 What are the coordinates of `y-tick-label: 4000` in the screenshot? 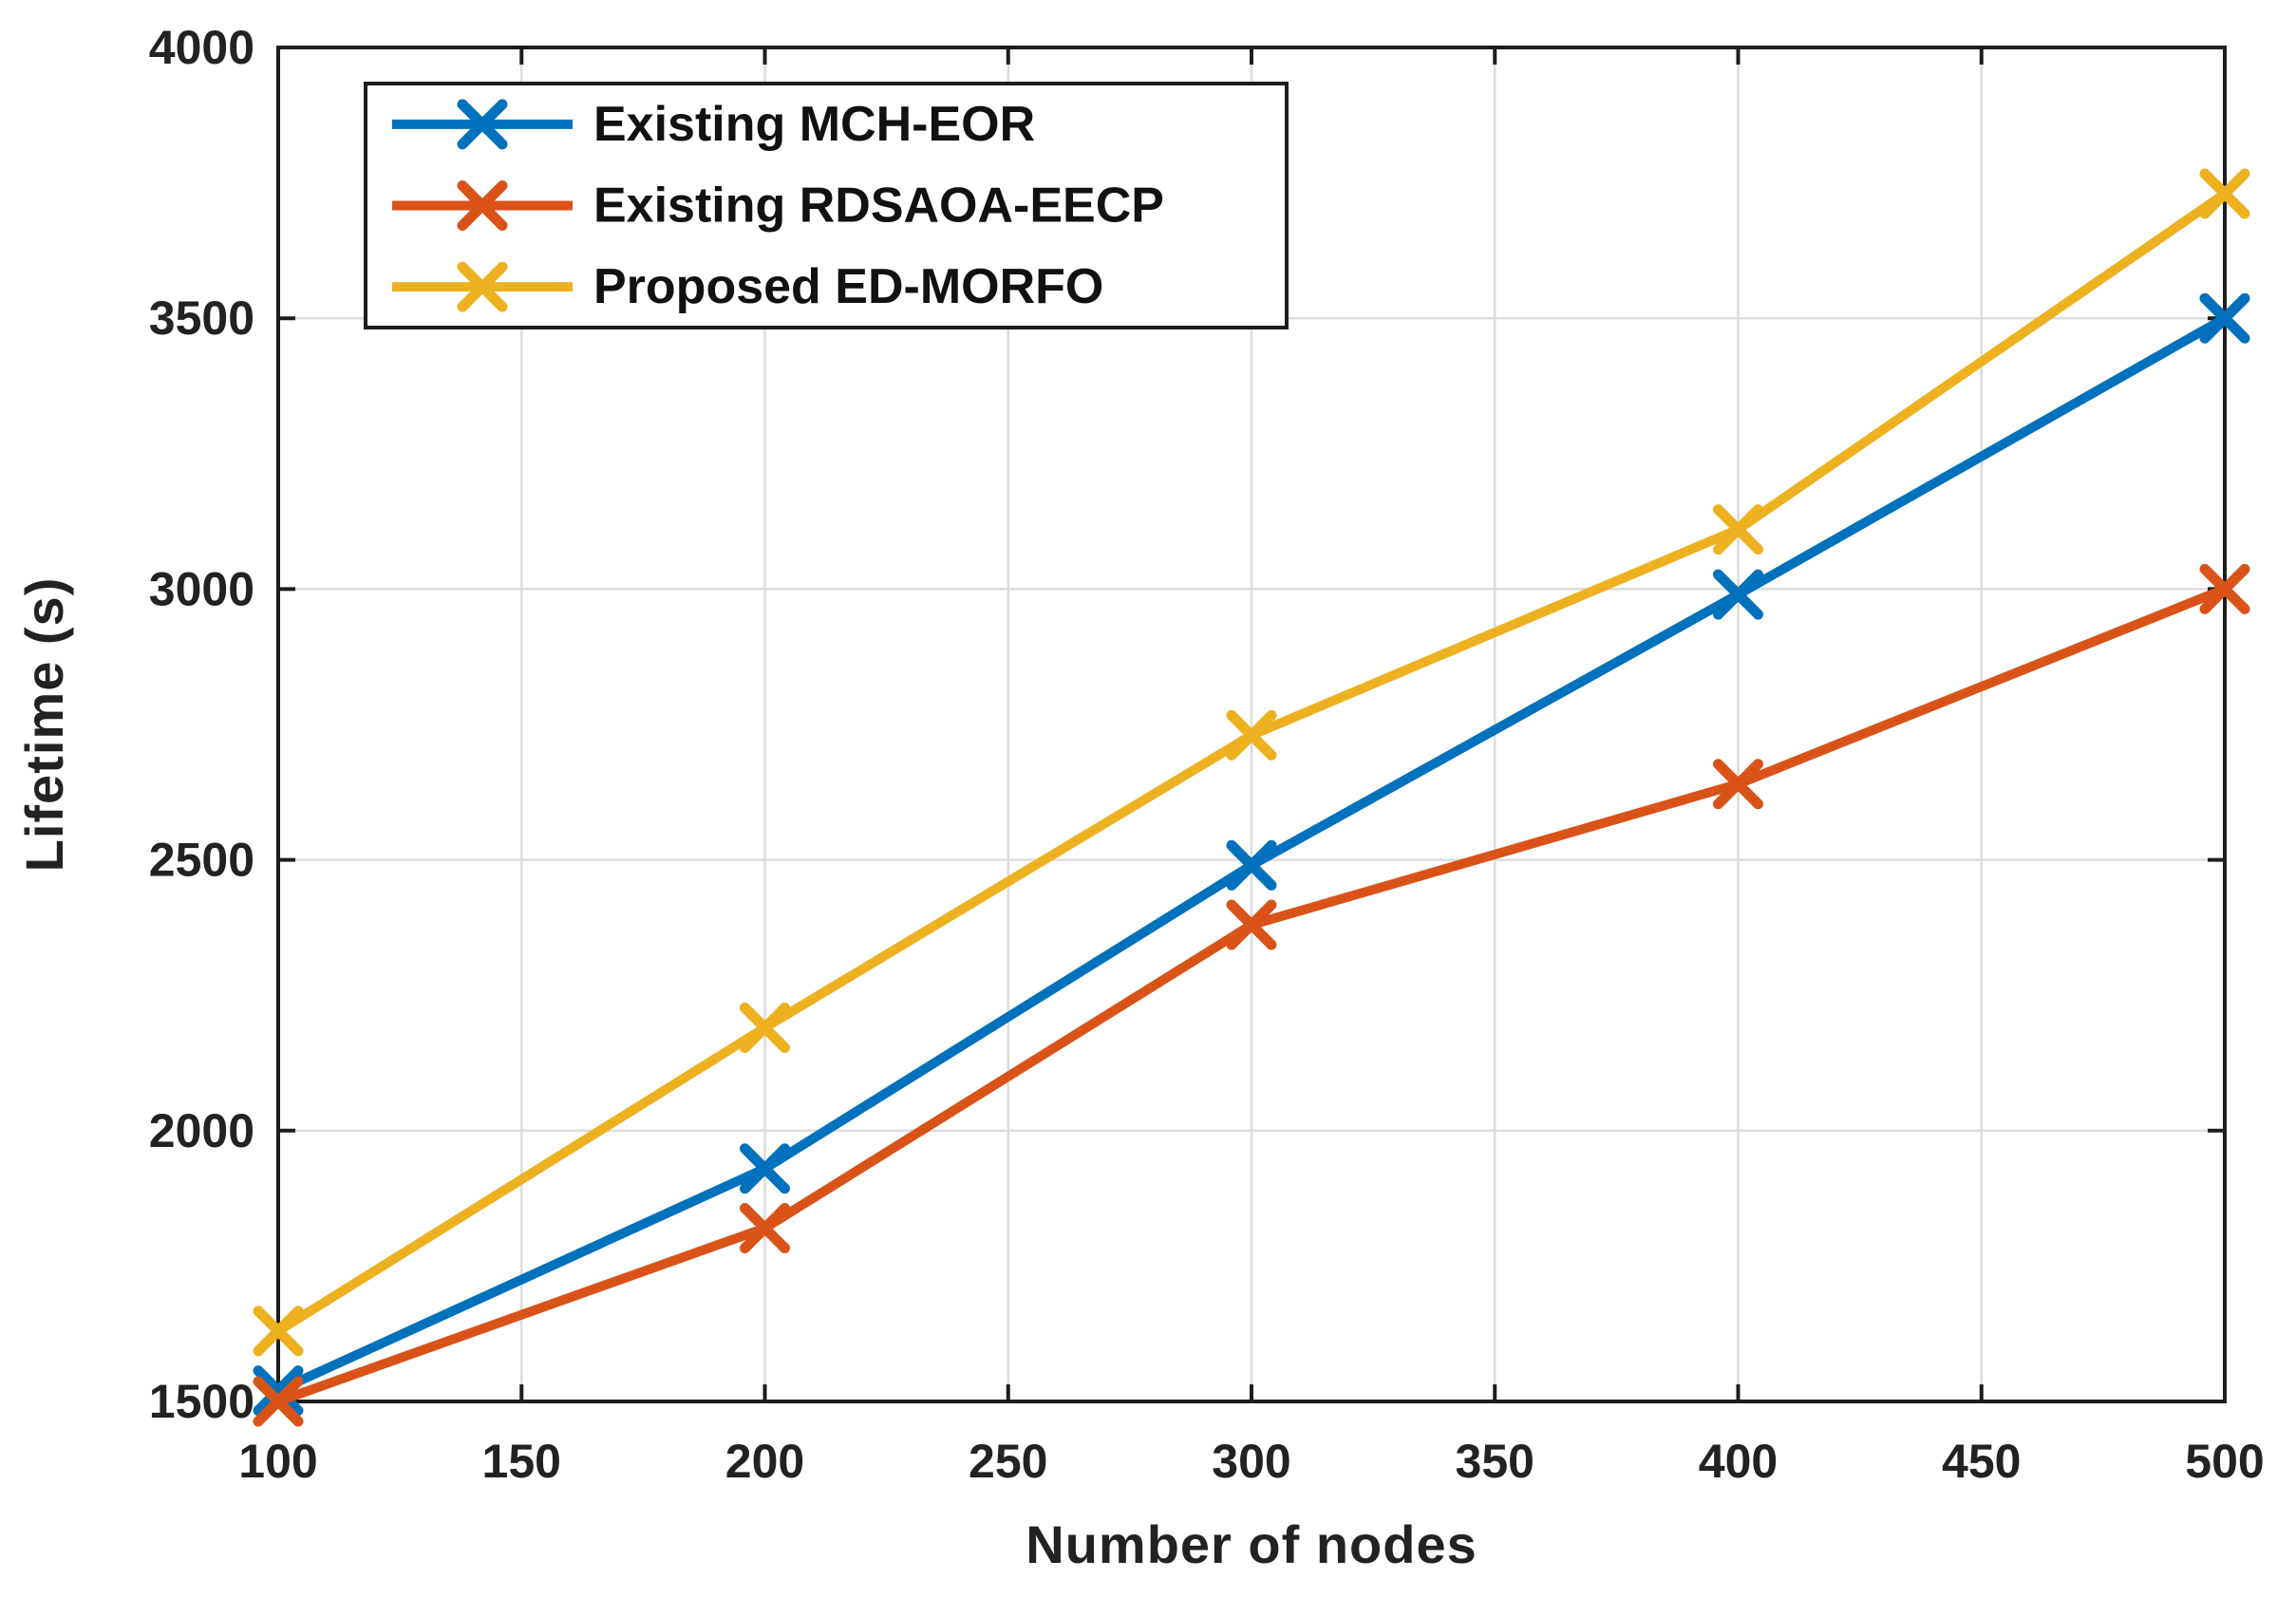 It's located at (201, 47).